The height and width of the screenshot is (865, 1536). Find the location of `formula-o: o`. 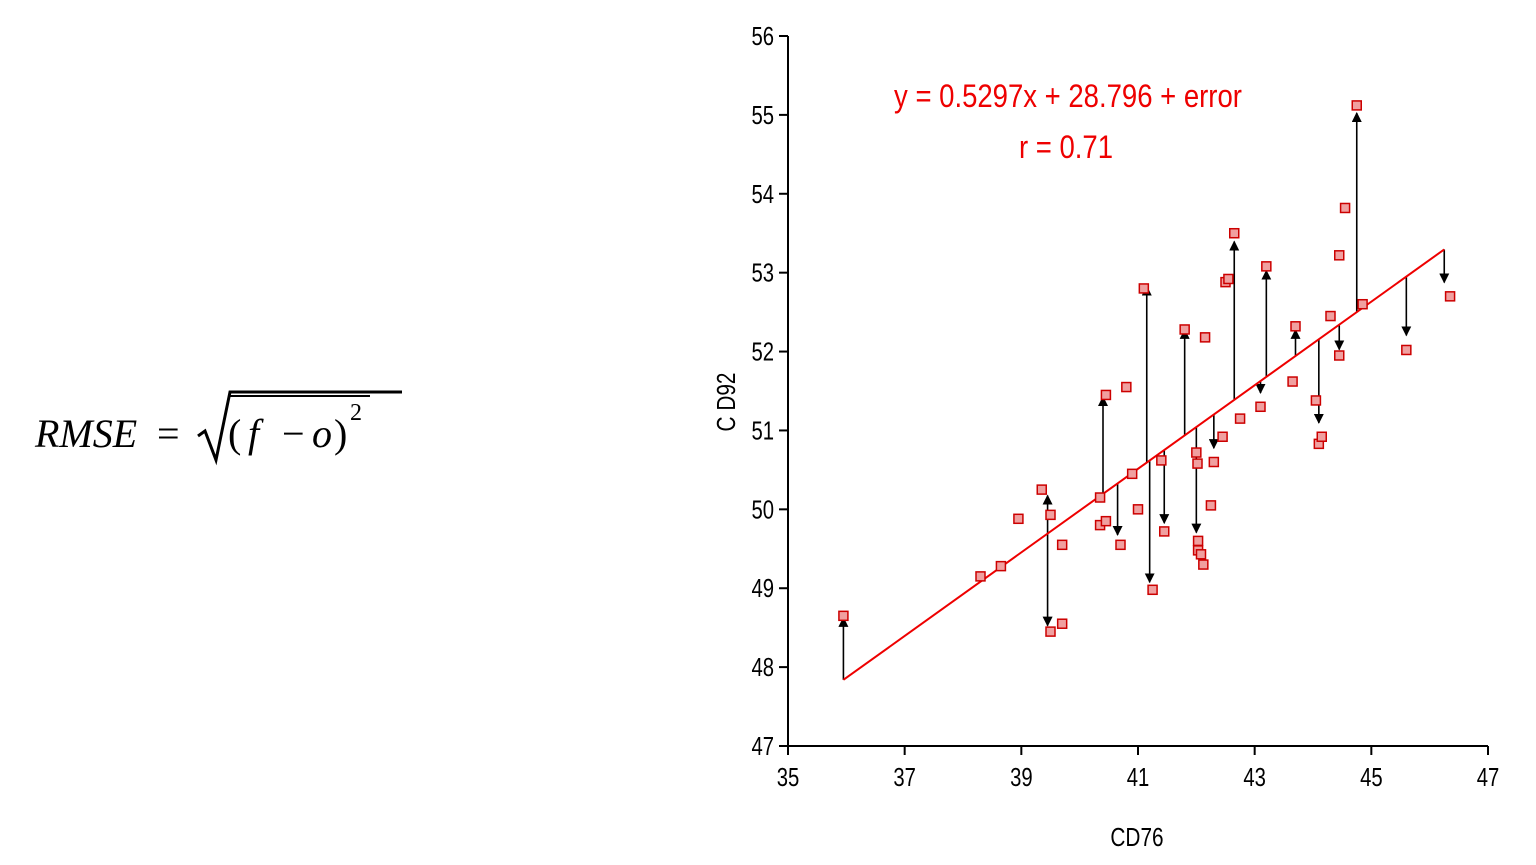

formula-o: o is located at coordinates (322, 433).